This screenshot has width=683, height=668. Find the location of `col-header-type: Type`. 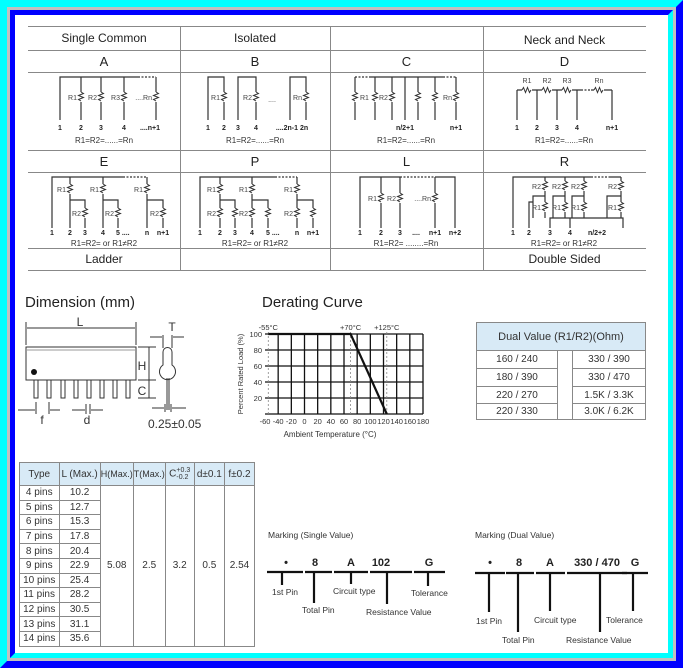

col-header-type: Type is located at coordinates (39, 474).